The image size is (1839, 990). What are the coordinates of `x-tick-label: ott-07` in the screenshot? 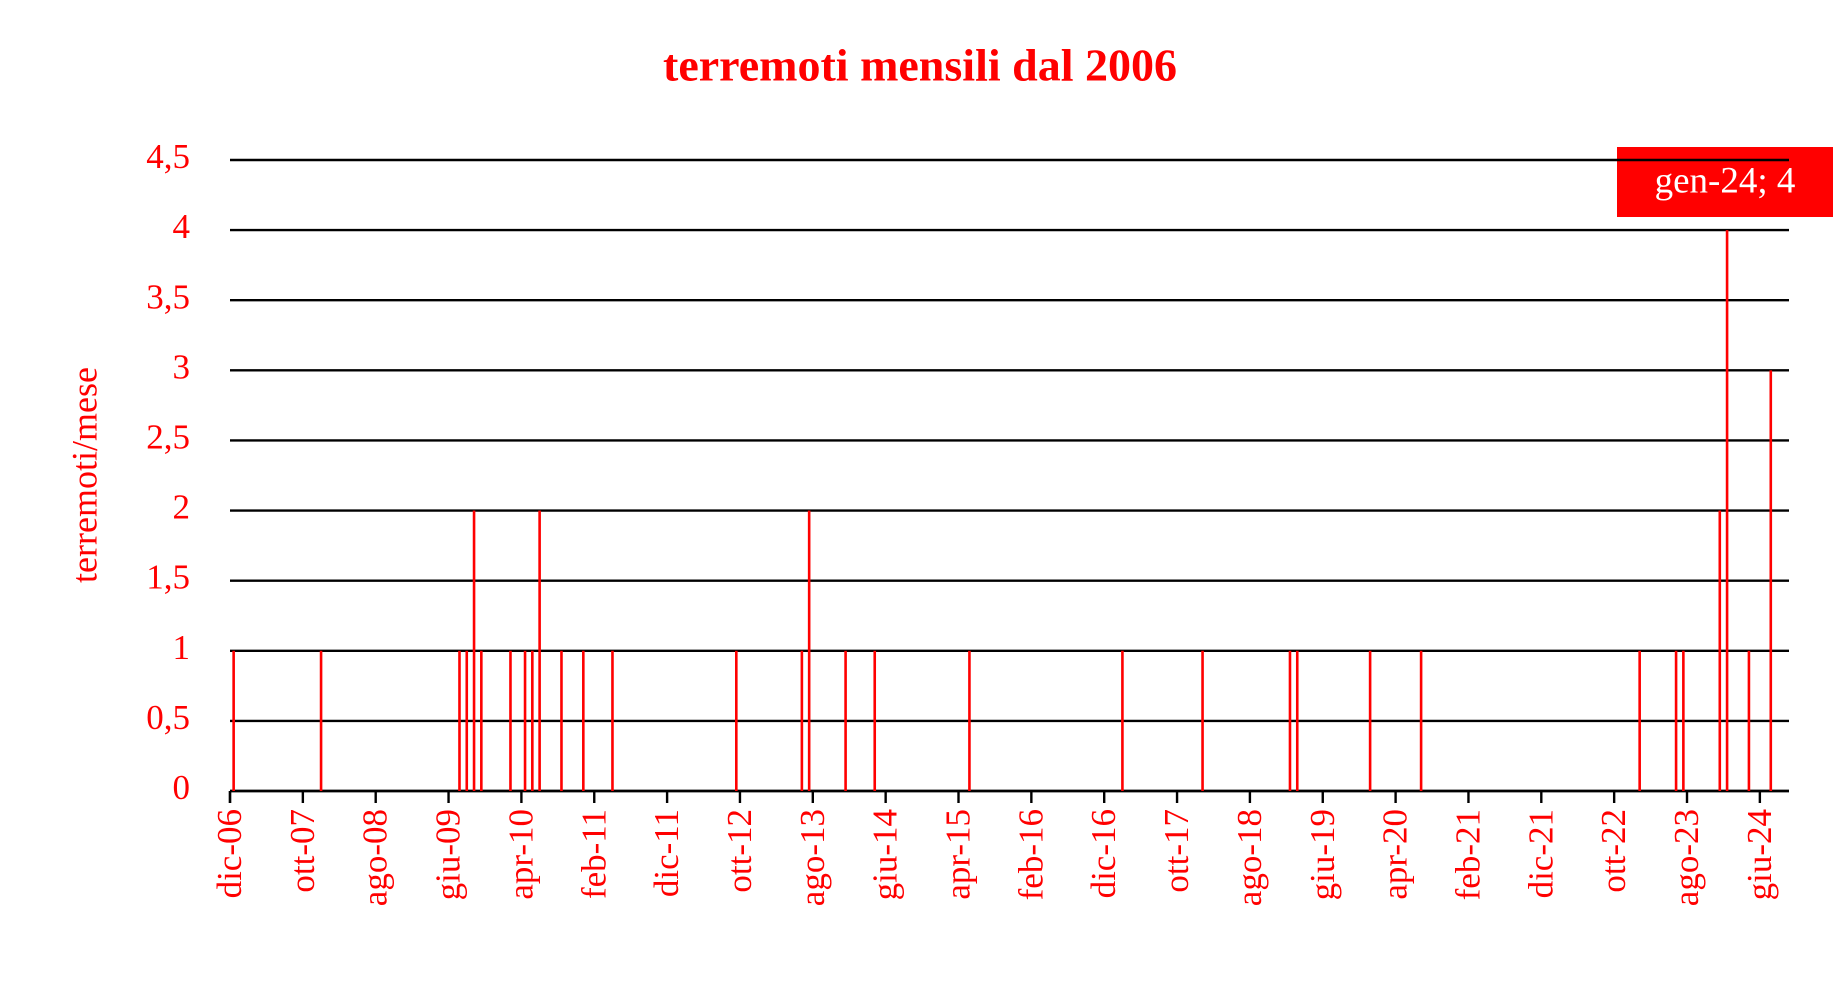 It's located at (302, 851).